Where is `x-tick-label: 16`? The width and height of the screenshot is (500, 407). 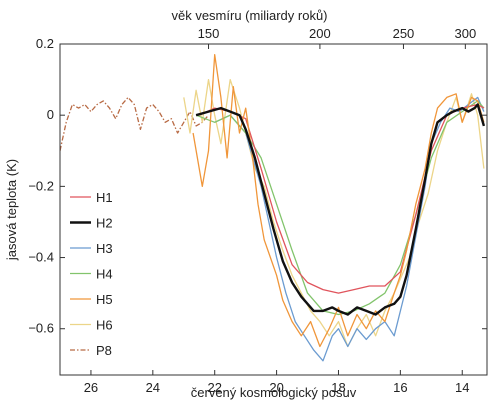
x-tick-label: 16 is located at coordinates (400, 387).